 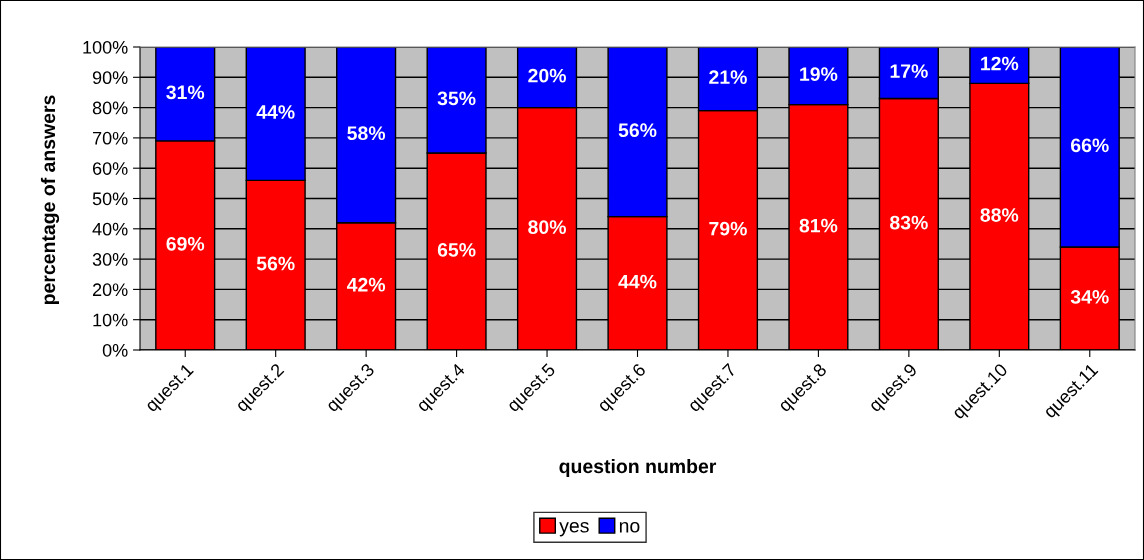 What do you see at coordinates (456, 98) in the screenshot?
I see `data-label: 35%` at bounding box center [456, 98].